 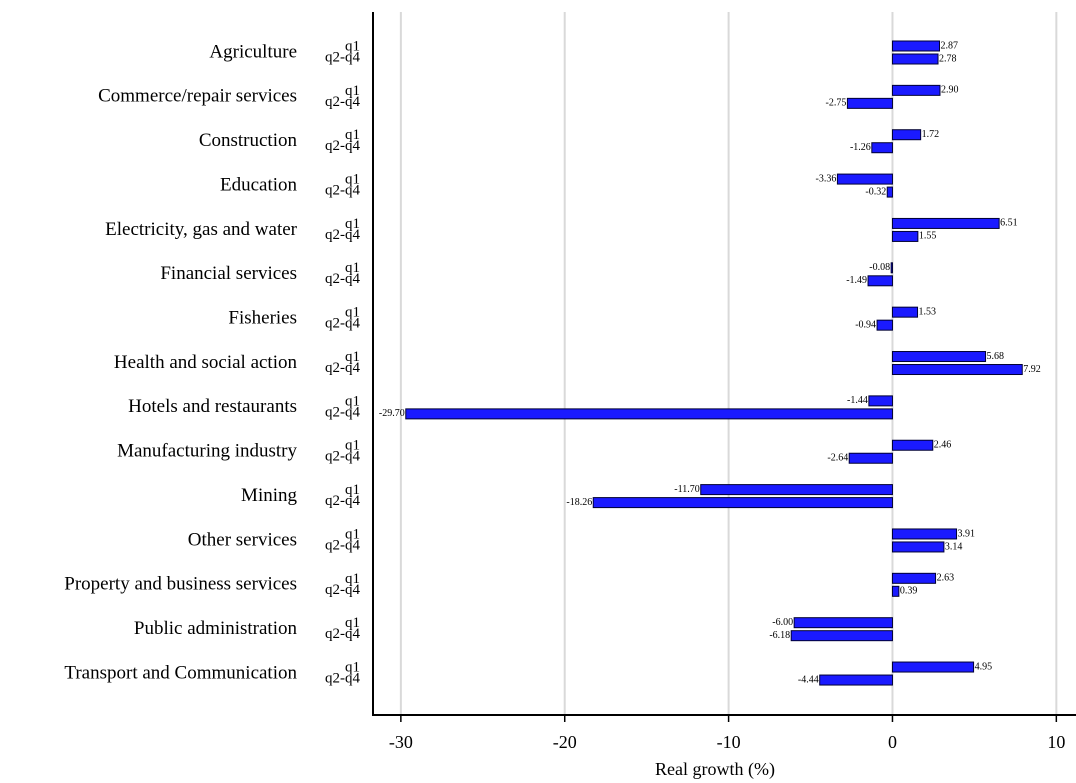 I want to click on value-label: 5.68, so click(x=996, y=356).